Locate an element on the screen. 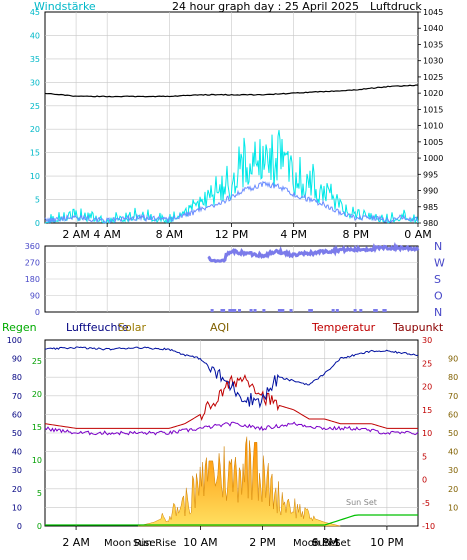  top-x-tick-label: 12 PM is located at coordinates (232, 234).